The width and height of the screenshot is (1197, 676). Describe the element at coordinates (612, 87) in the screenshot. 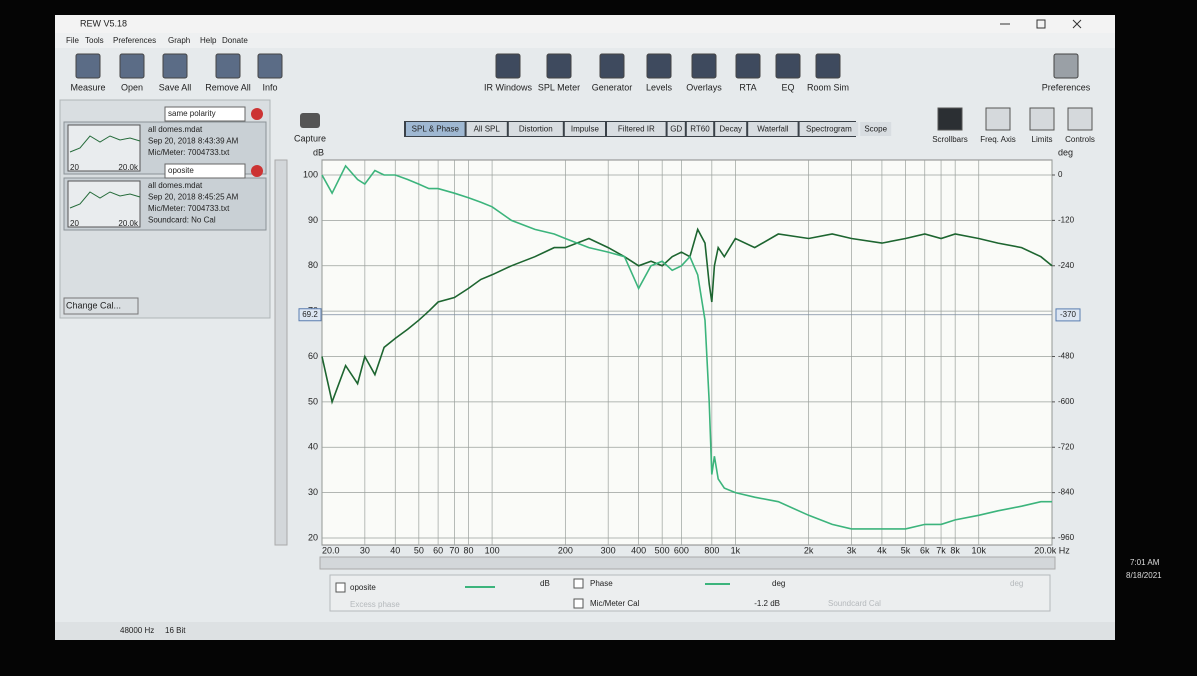

I see `tool-label: Generator` at that location.